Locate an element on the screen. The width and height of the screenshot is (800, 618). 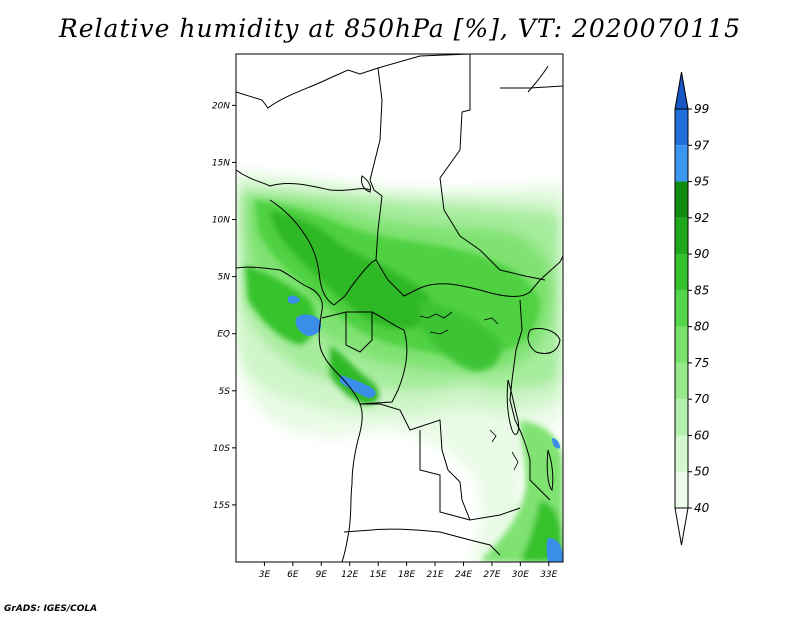
coastline-west is located at coordinates (299, 414).